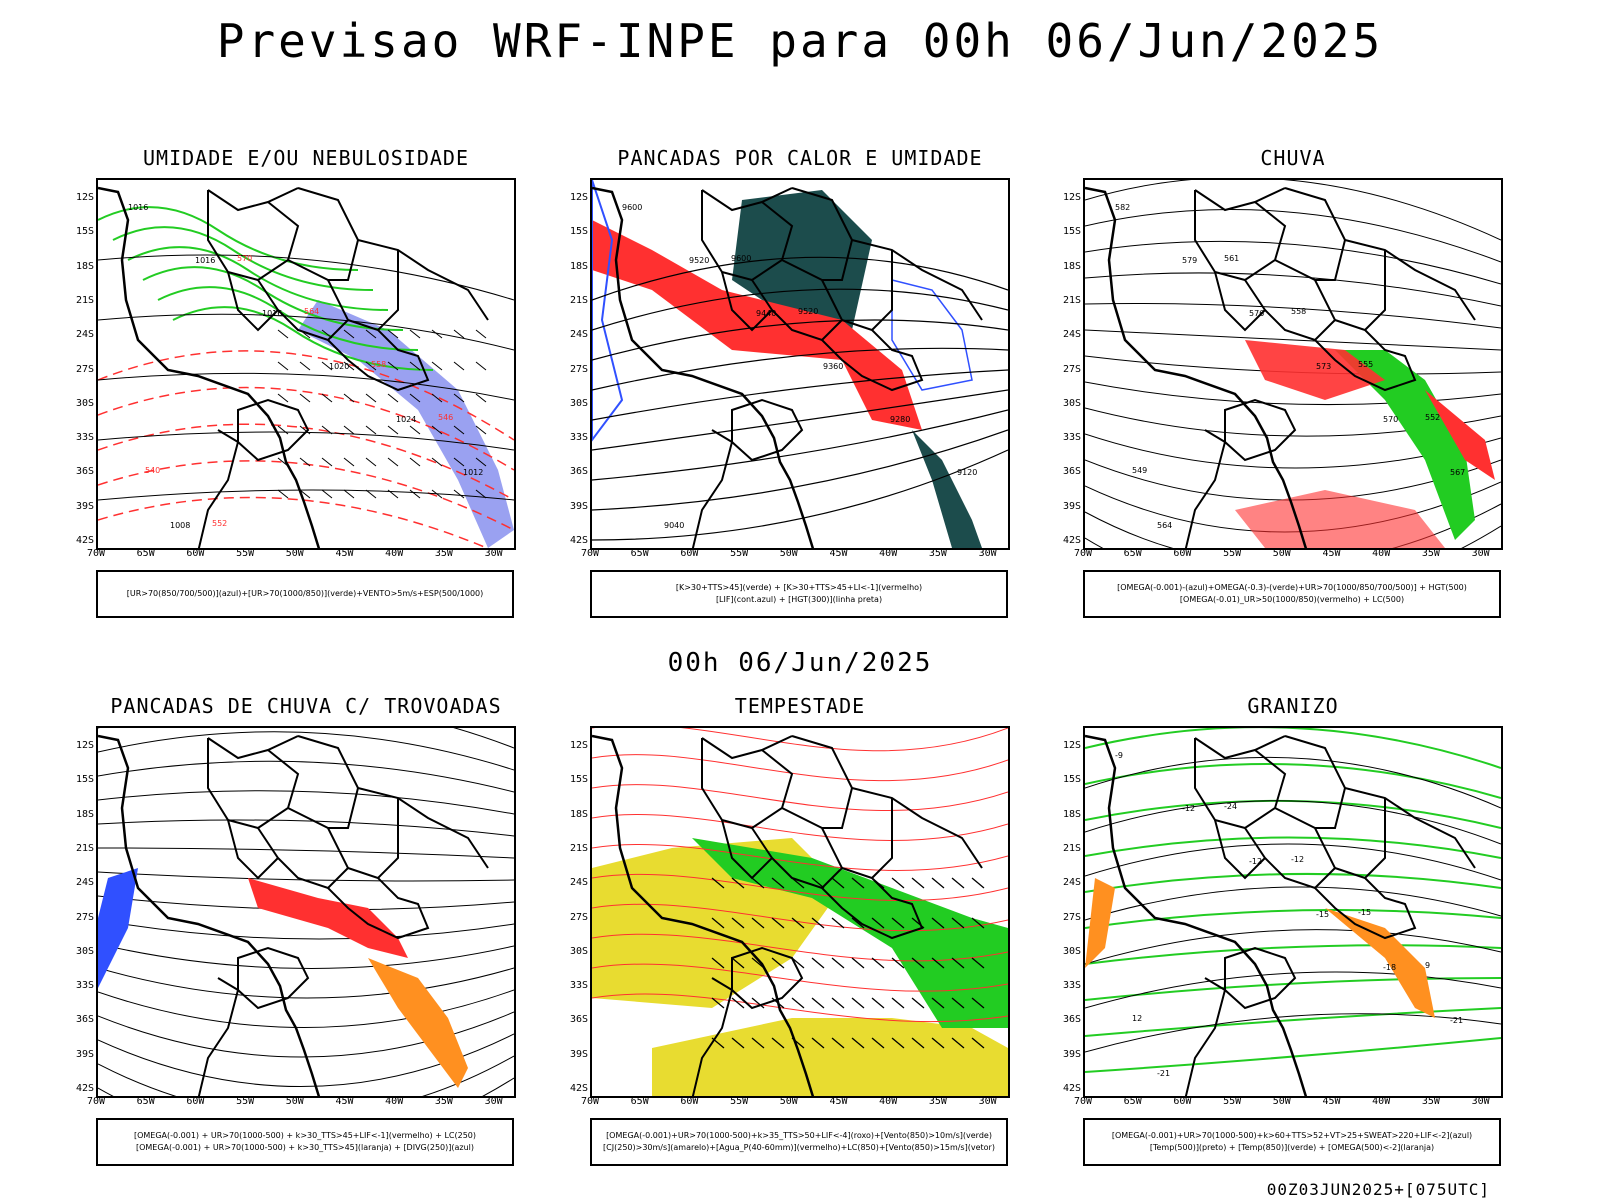  I want to click on map-graphics: 582 579 576 573 570 567 564 561 558 555 552 549, so click(1293, 364).